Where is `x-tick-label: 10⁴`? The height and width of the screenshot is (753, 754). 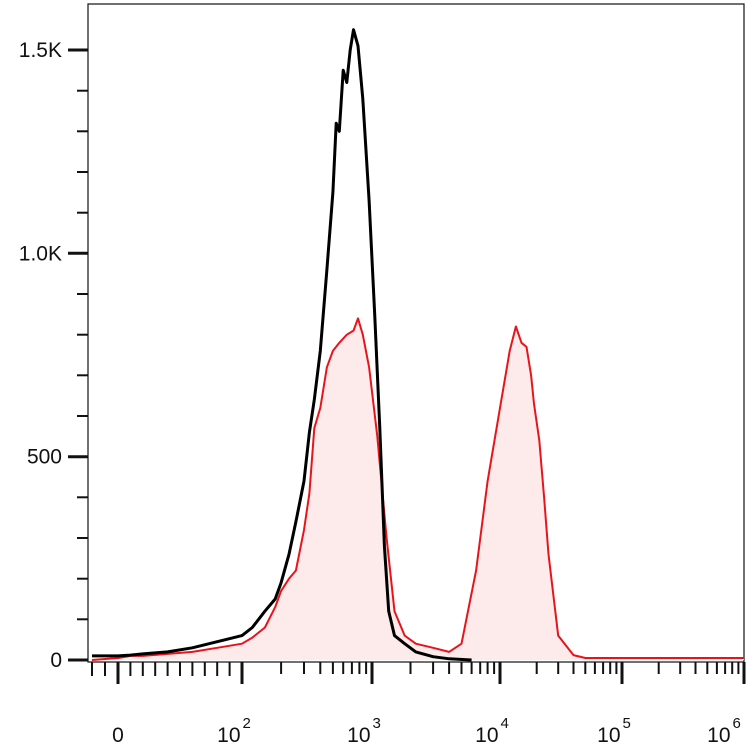 x-tick-label: 10⁴ is located at coordinates (492, 731).